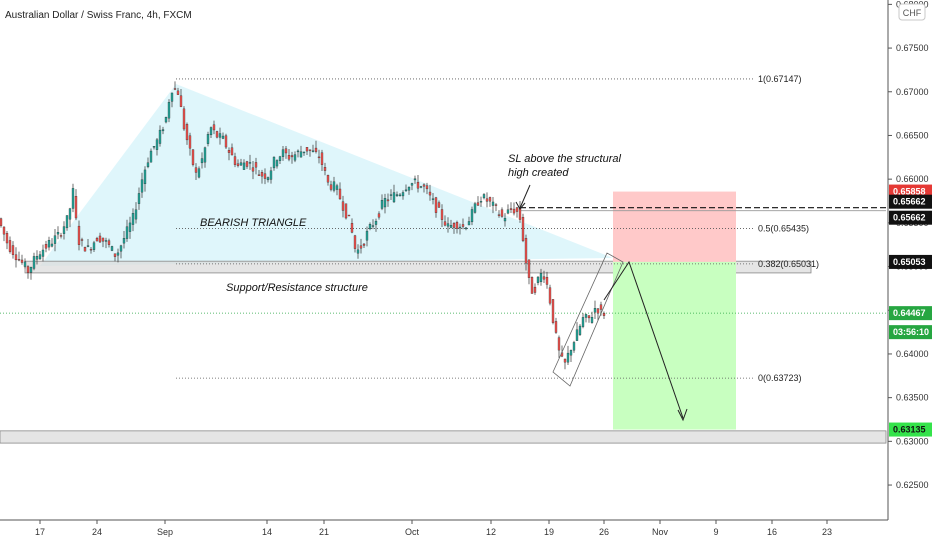  Describe the element at coordinates (97, 532) in the screenshot. I see `time-tick-label: 24` at that location.